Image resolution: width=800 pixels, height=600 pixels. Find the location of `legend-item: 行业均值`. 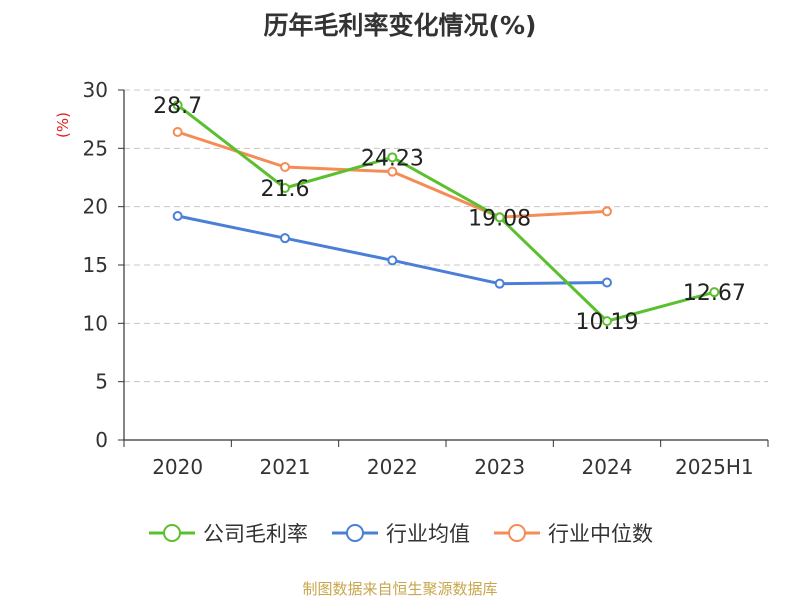

legend-item: 行业均值 is located at coordinates (400, 533).